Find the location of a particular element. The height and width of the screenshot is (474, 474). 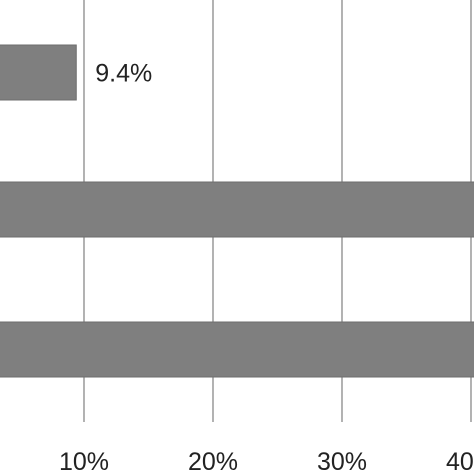

data-labels: 9.4% is located at coordinates (123, 74).